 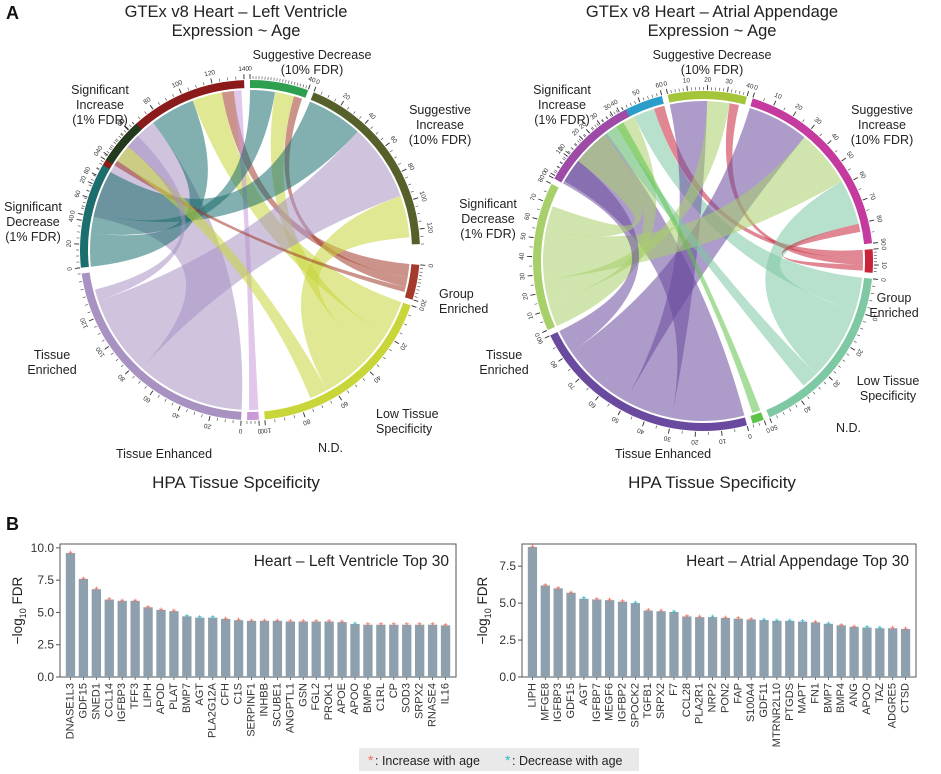 What do you see at coordinates (828, 698) in the screenshot?
I see `x-tick-label: BMP7` at bounding box center [828, 698].